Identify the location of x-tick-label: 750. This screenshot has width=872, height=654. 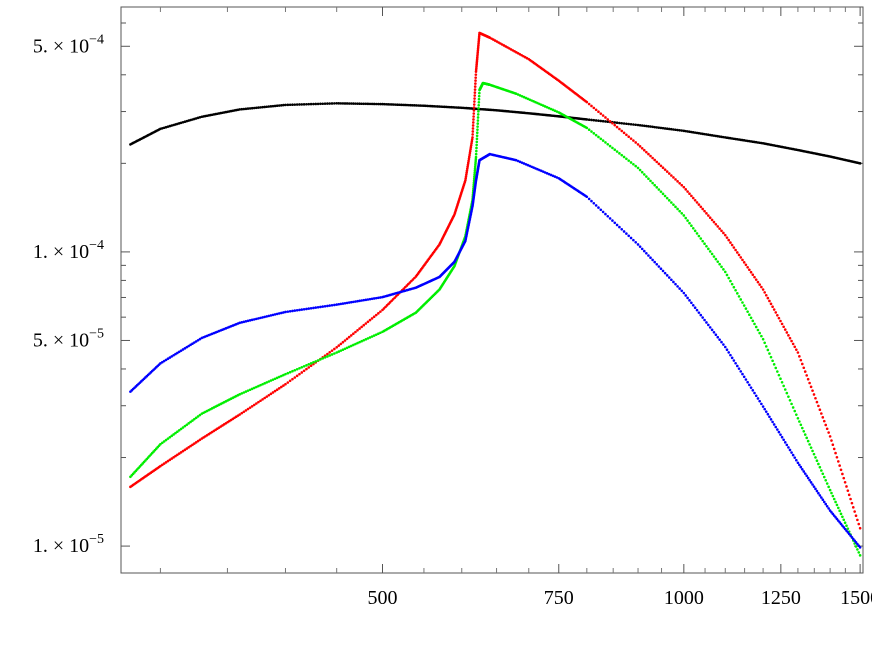
(559, 598).